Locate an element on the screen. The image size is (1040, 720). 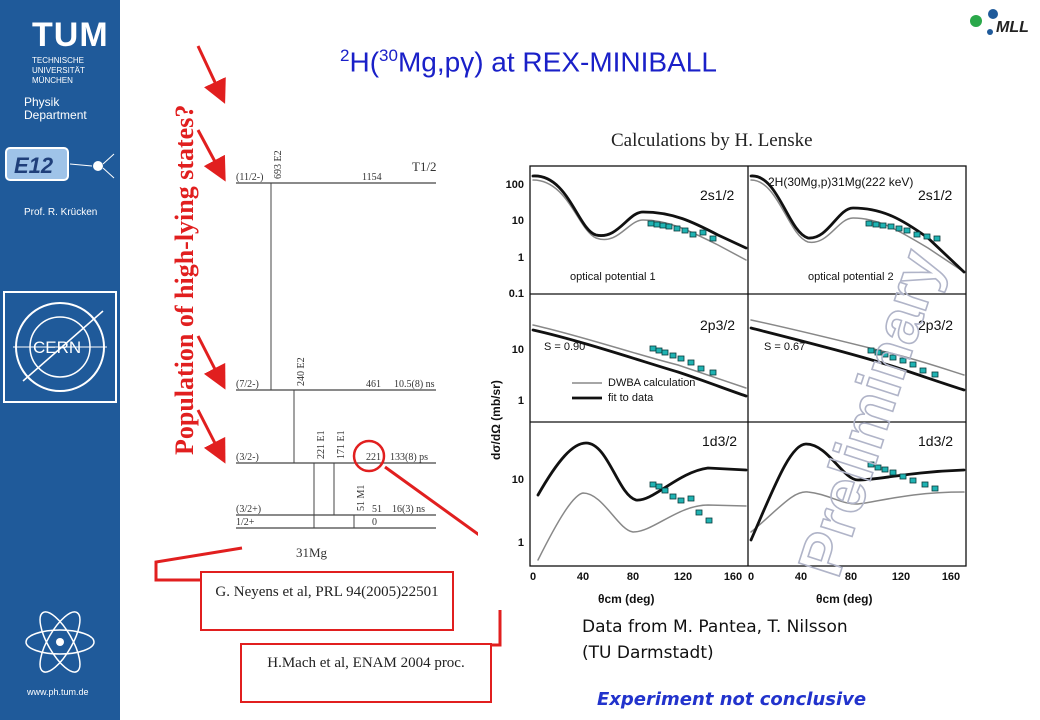
panel-text: optical potential 2 is located at coordinates (851, 277).